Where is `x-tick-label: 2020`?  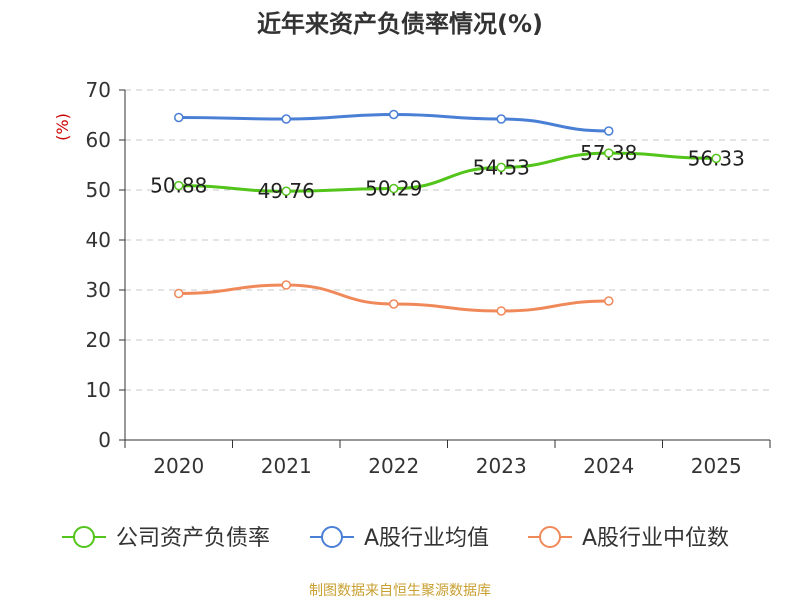 x-tick-label: 2020 is located at coordinates (178, 466).